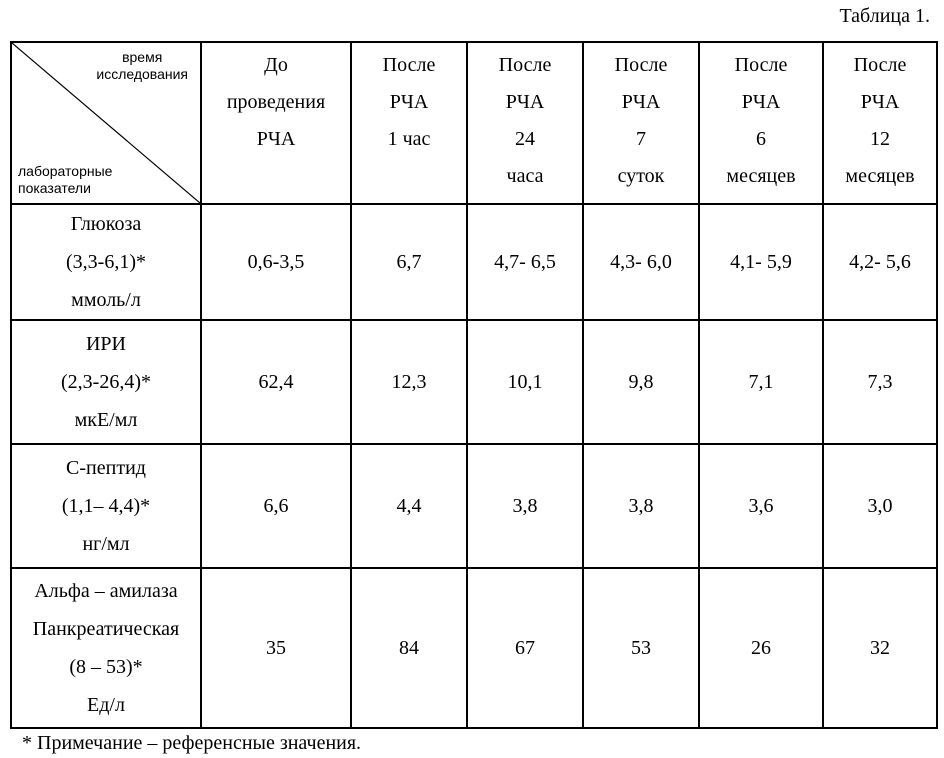  I want to click on header-line: часа, so click(525, 176).